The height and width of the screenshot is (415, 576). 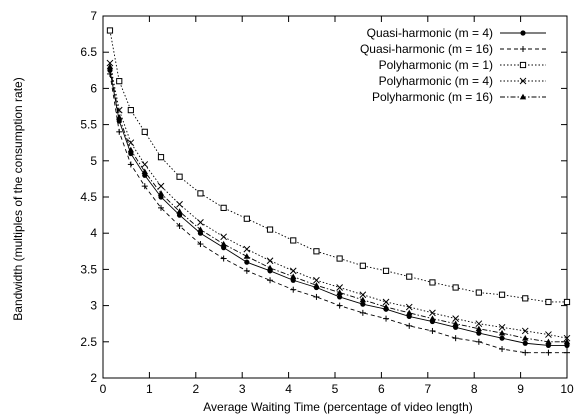 What do you see at coordinates (93, 161) in the screenshot?
I see `y-tick-label: 5` at bounding box center [93, 161].